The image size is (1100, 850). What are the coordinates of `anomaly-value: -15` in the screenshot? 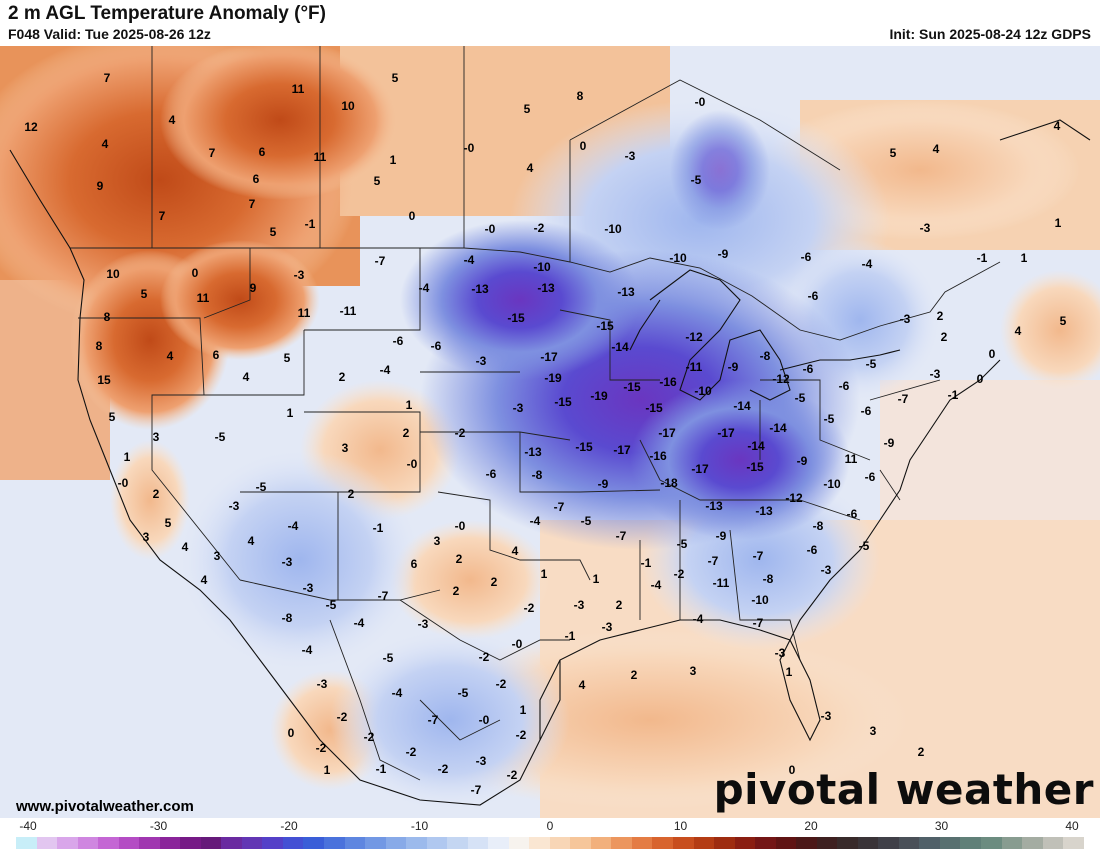 It's located at (516, 318).